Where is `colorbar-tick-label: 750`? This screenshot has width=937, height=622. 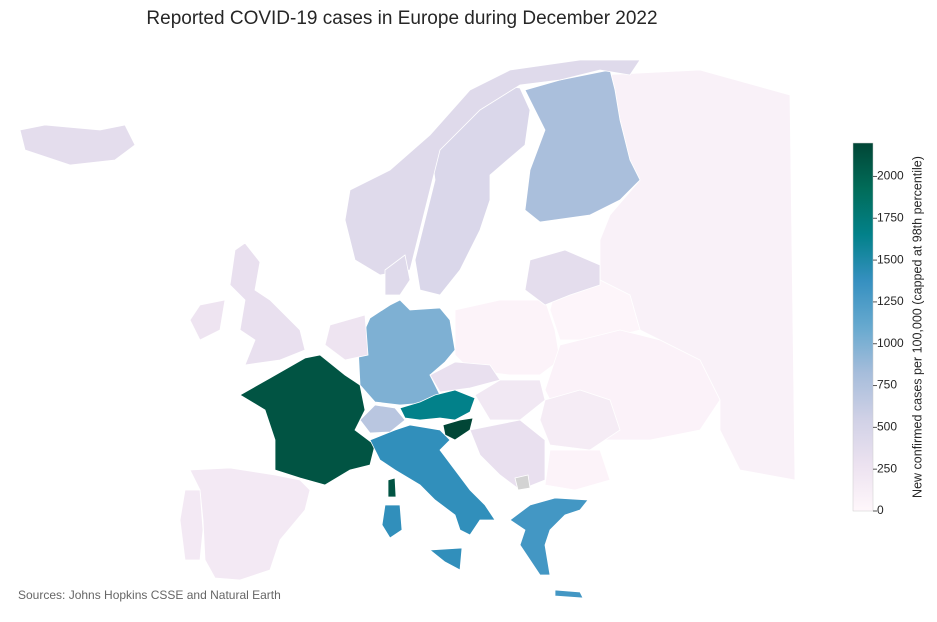 colorbar-tick-label: 750 is located at coordinates (887, 385).